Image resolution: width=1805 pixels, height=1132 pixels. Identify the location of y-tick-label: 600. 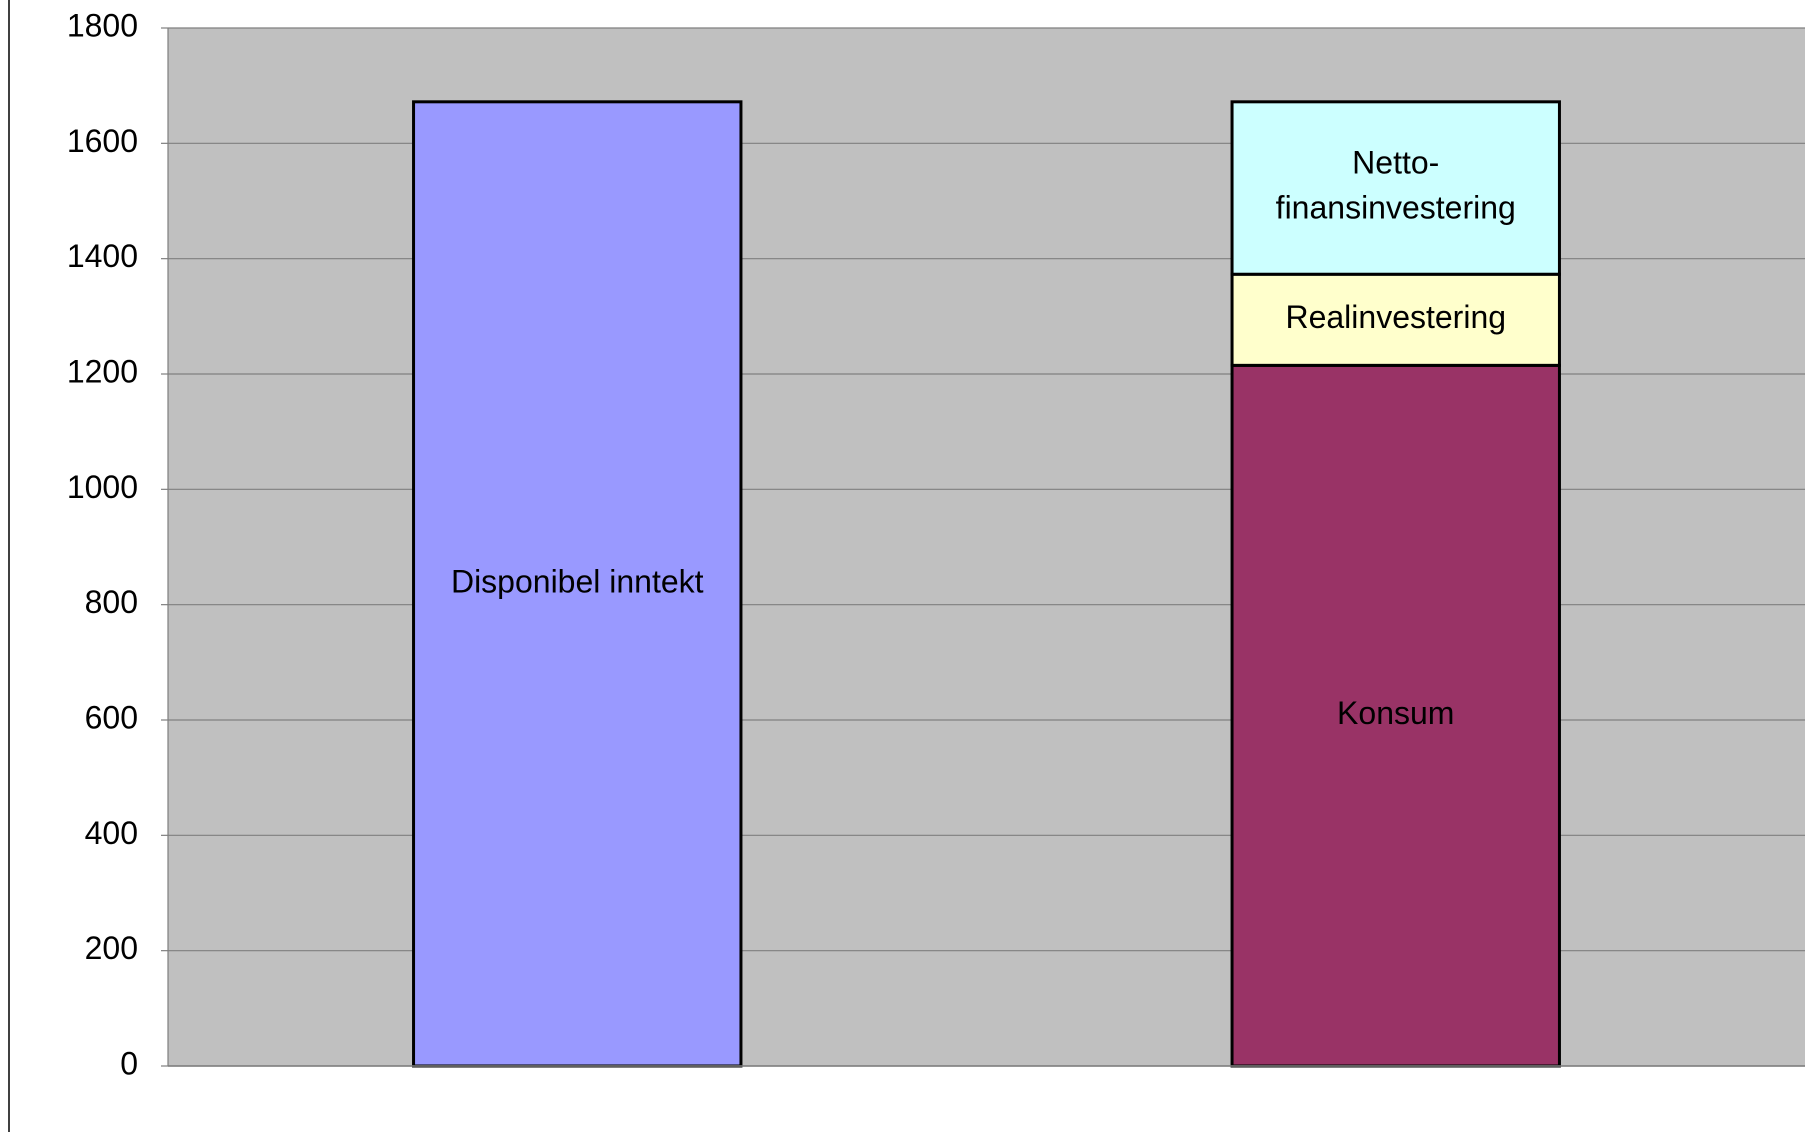
(111, 717).